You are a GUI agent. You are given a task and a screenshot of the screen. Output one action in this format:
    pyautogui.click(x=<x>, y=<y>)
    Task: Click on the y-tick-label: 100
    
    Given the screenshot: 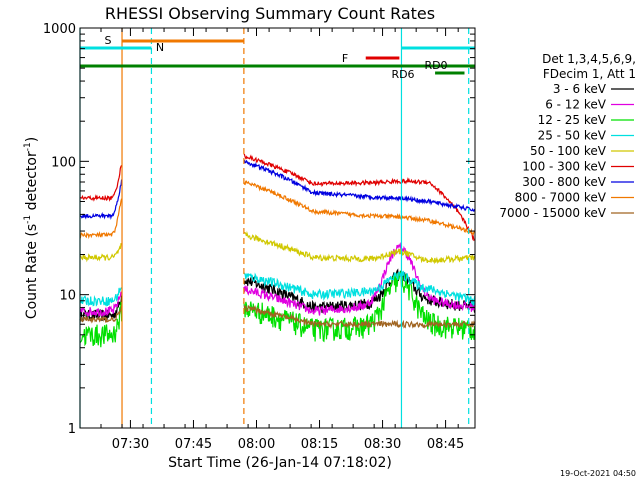 What is the action you would take?
    pyautogui.click(x=63, y=162)
    